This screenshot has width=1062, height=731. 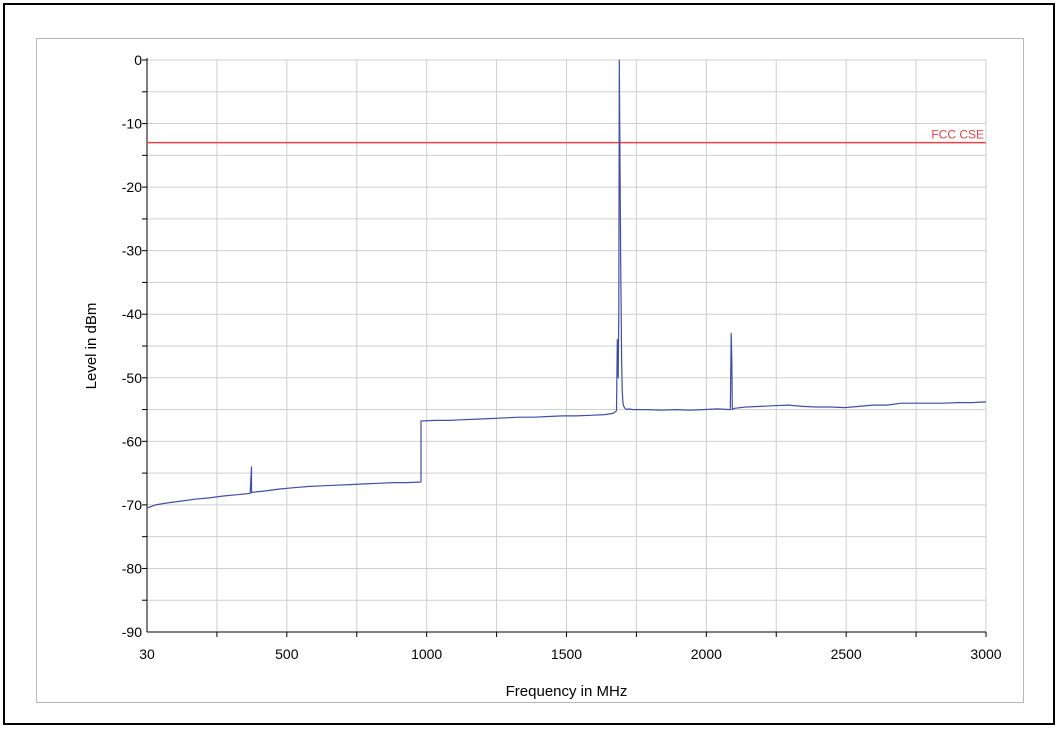 I want to click on x-tick-label: 1000, so click(x=426, y=654).